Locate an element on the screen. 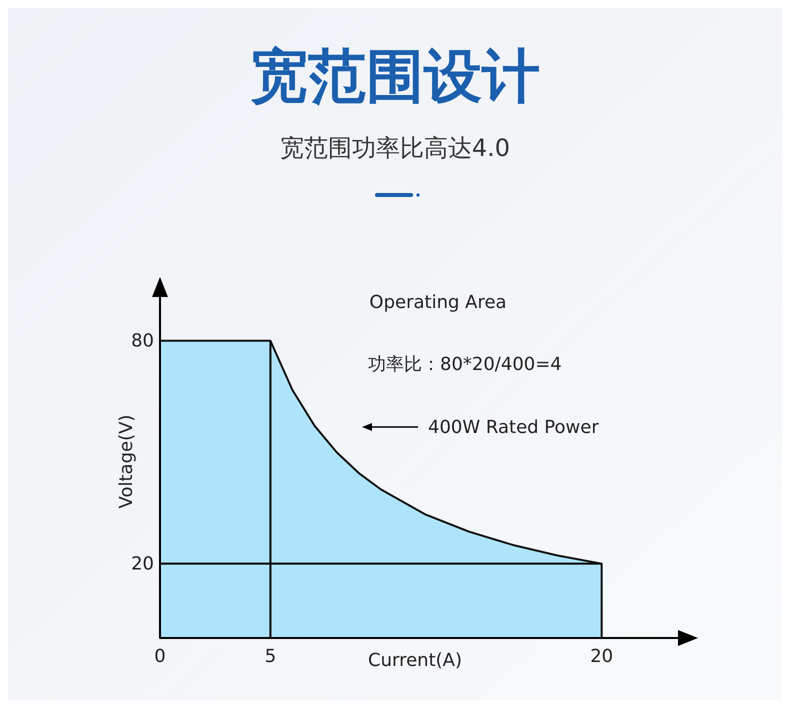 This screenshot has width=790, height=708. chart-title: 宽范围设计 is located at coordinates (395, 76).